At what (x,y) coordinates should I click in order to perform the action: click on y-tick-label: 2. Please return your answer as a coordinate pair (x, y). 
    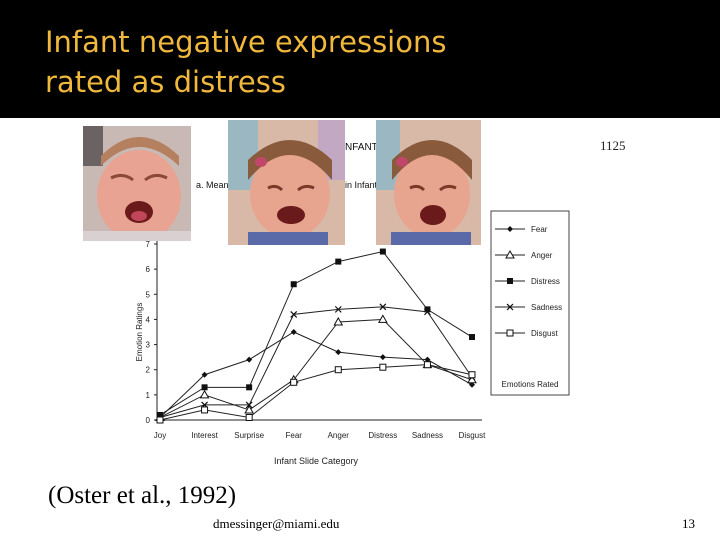
    Looking at the image, I should click on (148, 370).